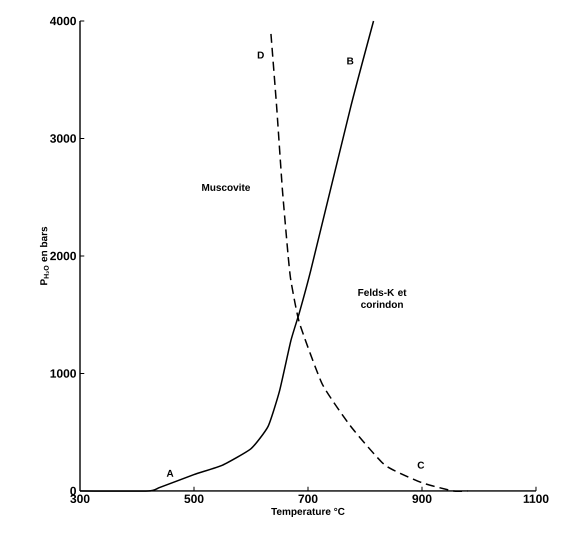 The image size is (563, 537). What do you see at coordinates (170, 473) in the screenshot?
I see `annotation: A` at bounding box center [170, 473].